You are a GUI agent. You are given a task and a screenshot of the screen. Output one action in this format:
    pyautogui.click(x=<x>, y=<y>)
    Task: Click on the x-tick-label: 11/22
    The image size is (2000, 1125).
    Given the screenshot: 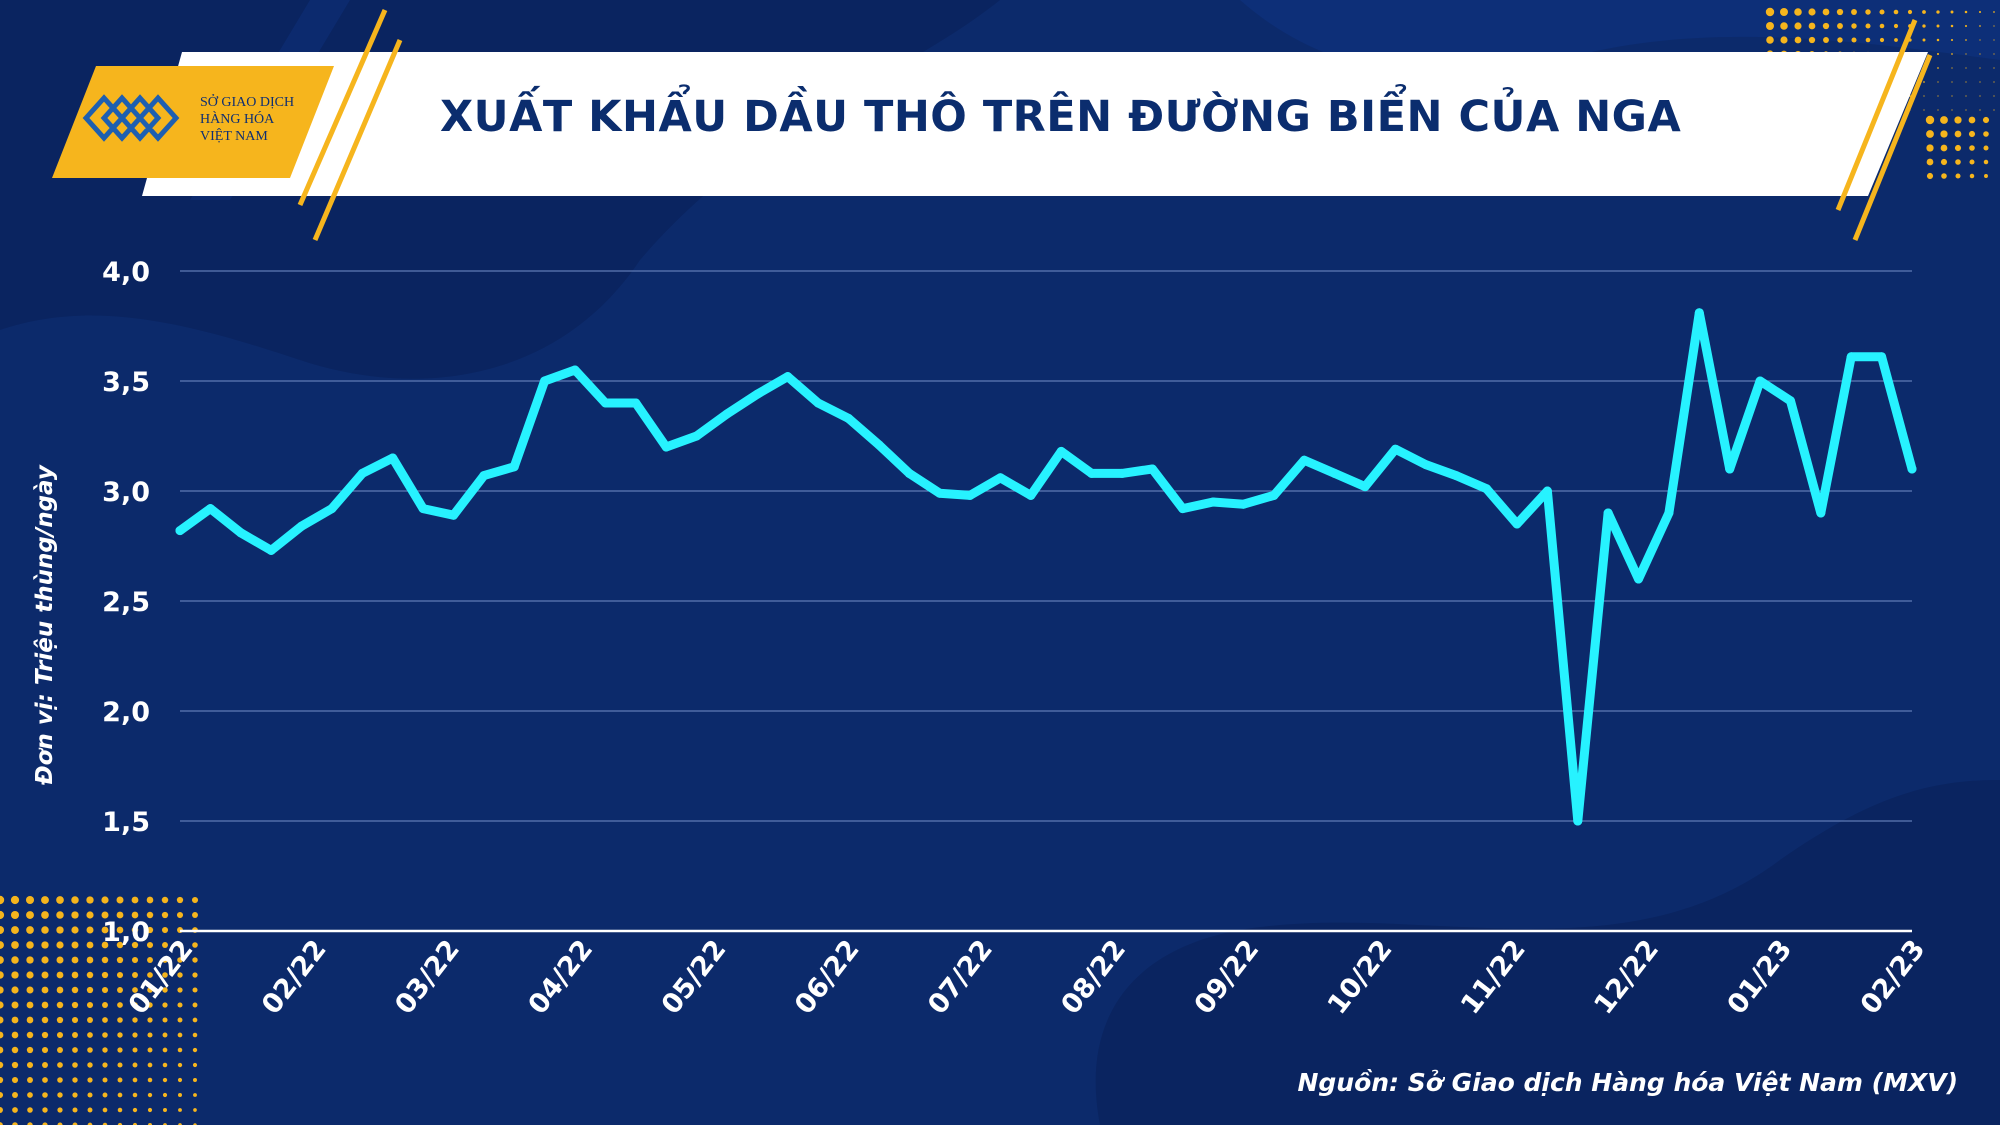 What is the action you would take?
    pyautogui.click(x=1493, y=977)
    